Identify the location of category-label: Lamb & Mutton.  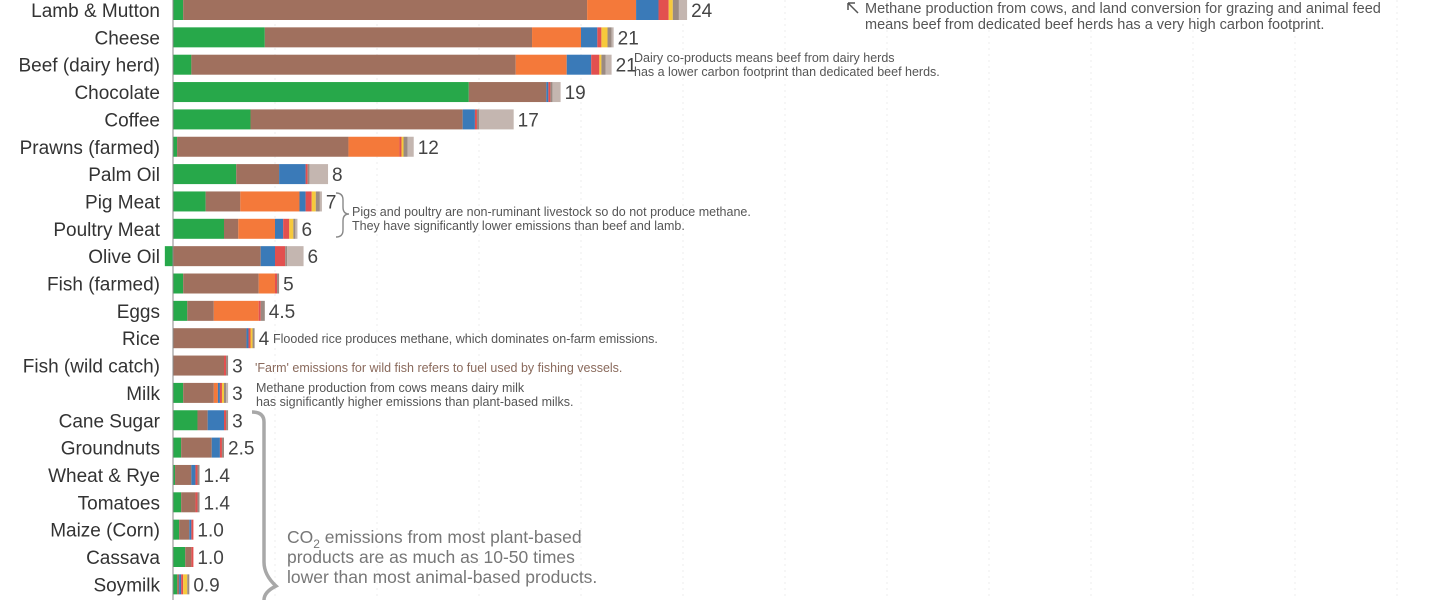
(95, 11).